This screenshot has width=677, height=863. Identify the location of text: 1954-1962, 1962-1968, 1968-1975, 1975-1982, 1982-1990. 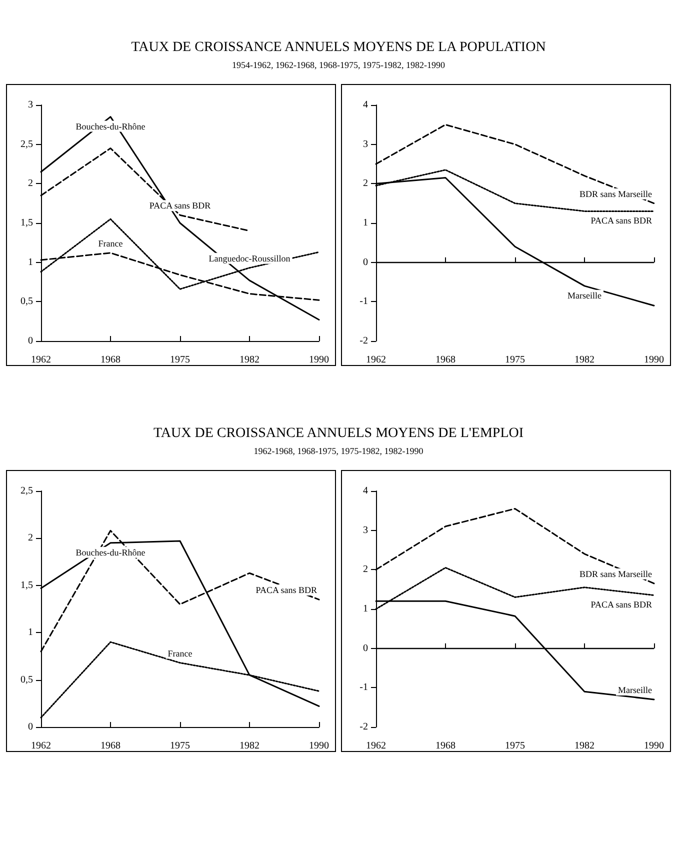
(338, 65).